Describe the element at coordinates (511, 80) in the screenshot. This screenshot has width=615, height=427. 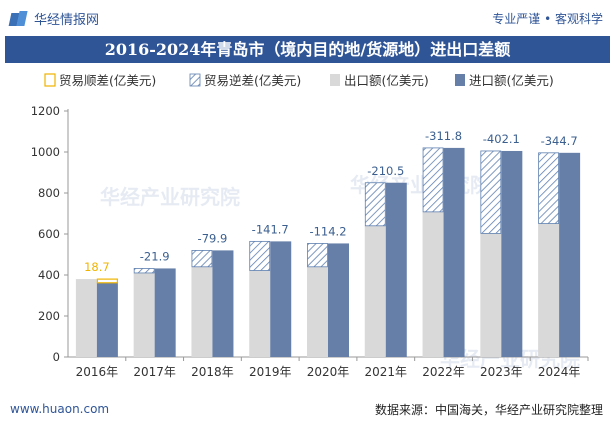
I see `legend-label: 进口额(亿美元)` at that location.